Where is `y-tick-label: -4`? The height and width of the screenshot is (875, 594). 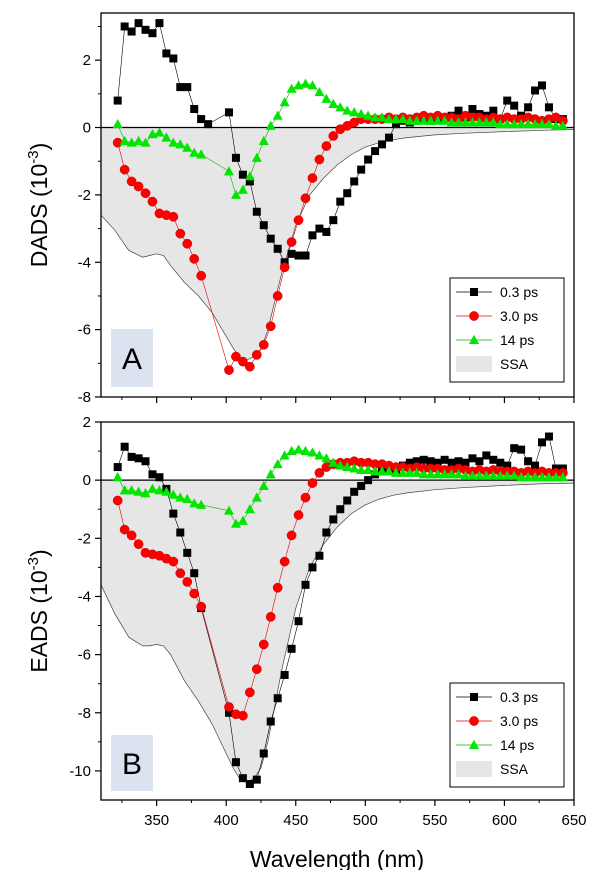
y-tick-label: -4 is located at coordinates (84, 596).